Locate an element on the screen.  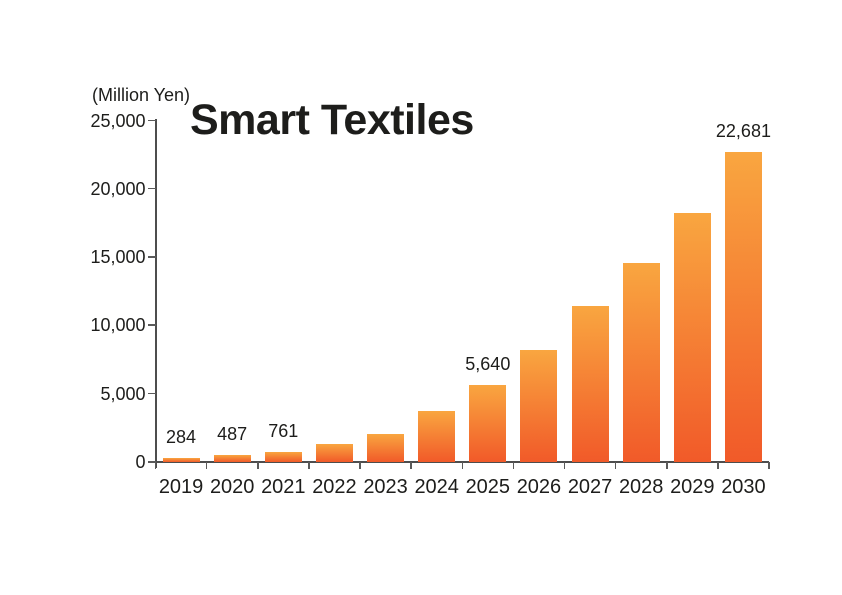
x-tick-label: 2024 is located at coordinates (436, 487).